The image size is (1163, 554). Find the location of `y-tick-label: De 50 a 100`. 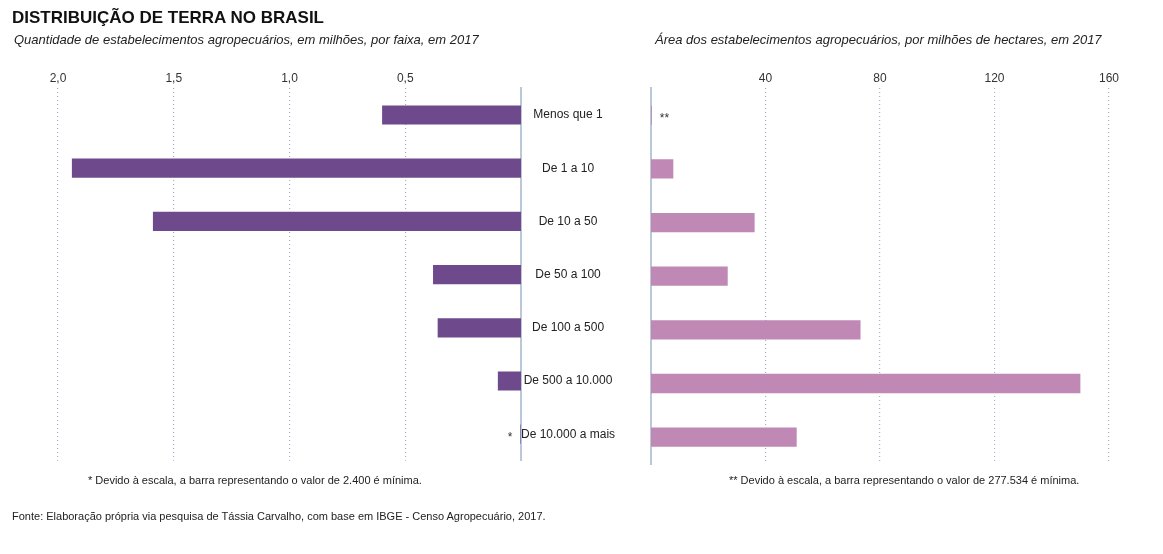

y-tick-label: De 50 a 100 is located at coordinates (568, 273).